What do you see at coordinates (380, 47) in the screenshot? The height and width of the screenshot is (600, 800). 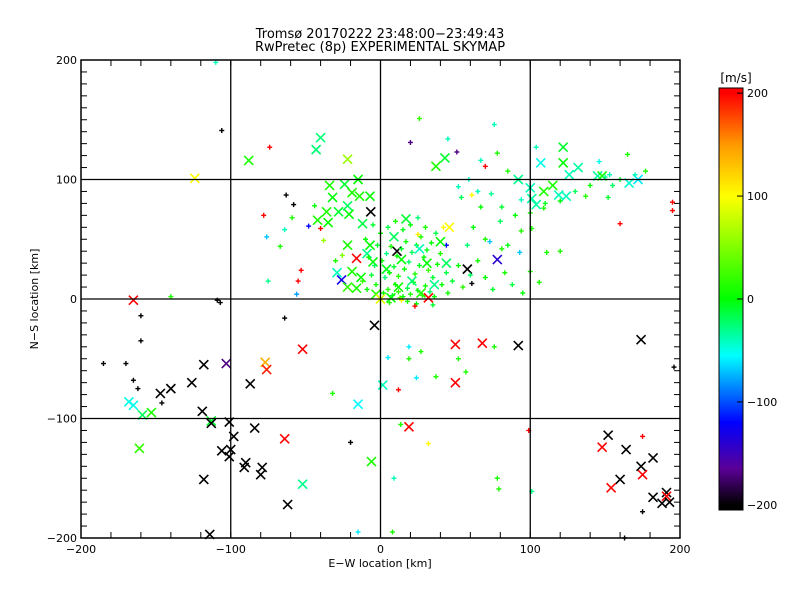 I see `chart-subtitle: RwPretec (8p) EXPERIMENTAL SKYMAP` at bounding box center [380, 47].